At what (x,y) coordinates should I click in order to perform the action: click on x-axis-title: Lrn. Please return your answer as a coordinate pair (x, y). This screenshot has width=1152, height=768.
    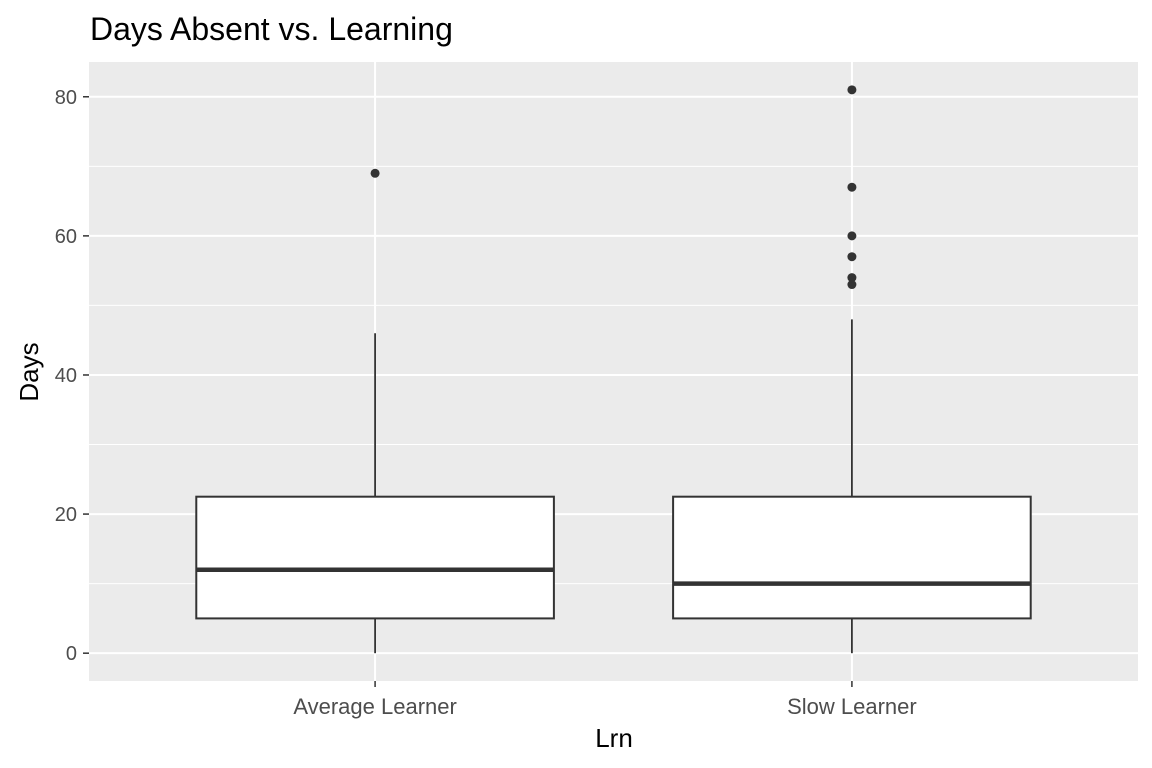
    Looking at the image, I should click on (614, 738).